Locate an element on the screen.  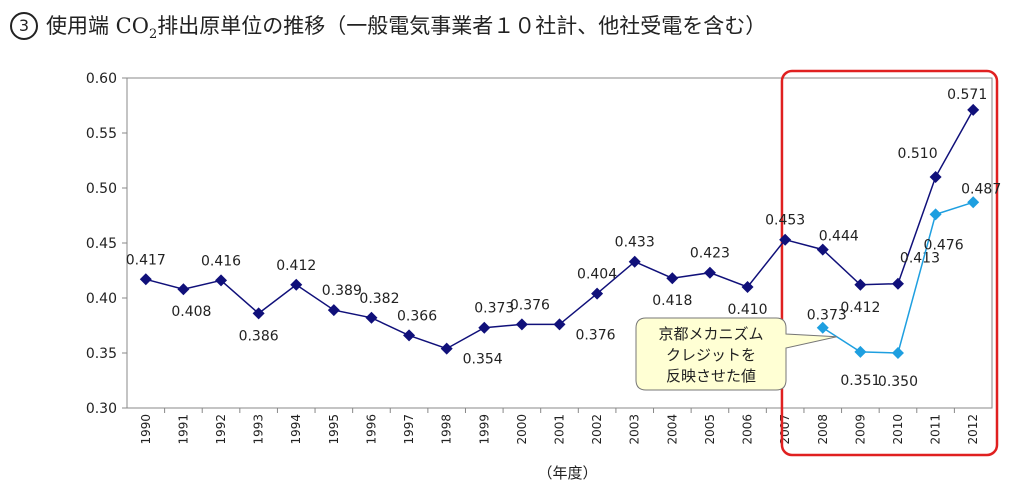
y-tick-label: 0.60 is located at coordinates (101, 79).